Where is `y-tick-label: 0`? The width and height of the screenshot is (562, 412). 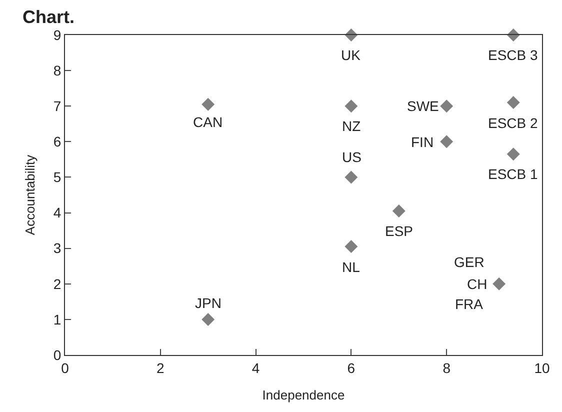
y-tick-label: 0 is located at coordinates (57, 354).